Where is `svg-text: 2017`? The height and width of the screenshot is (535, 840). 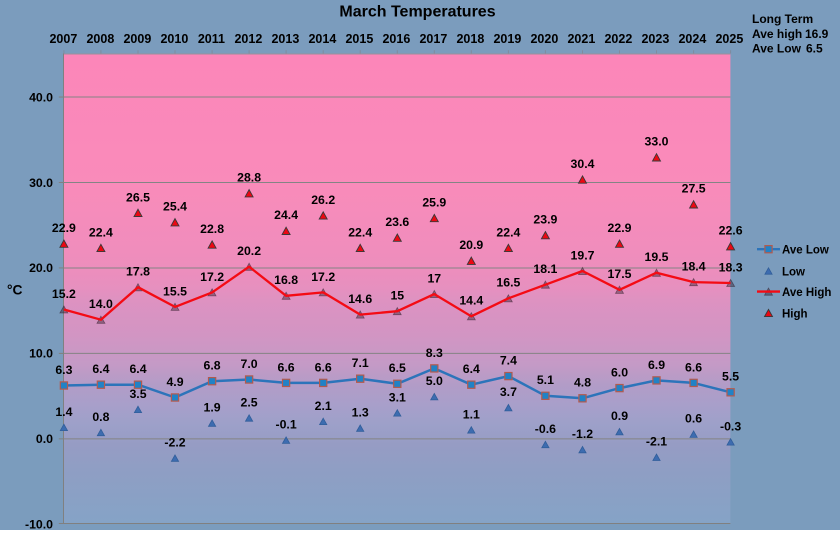
svg-text: 2017 is located at coordinates (433, 39).